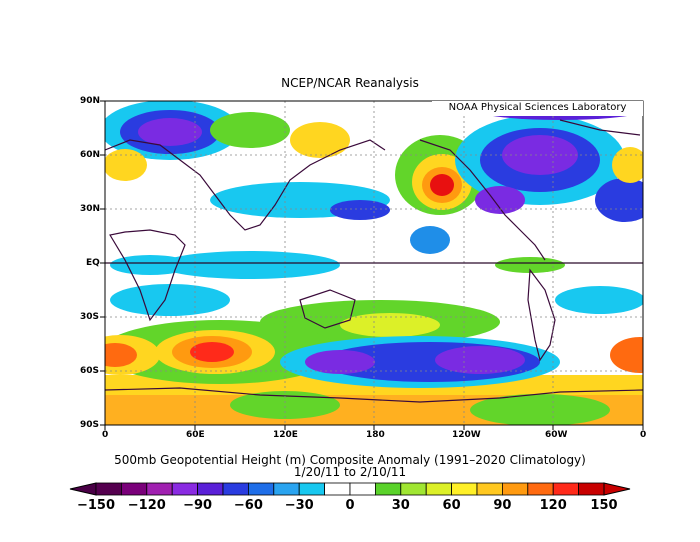  I want to click on lon-label-0-right: 0, so click(643, 435).